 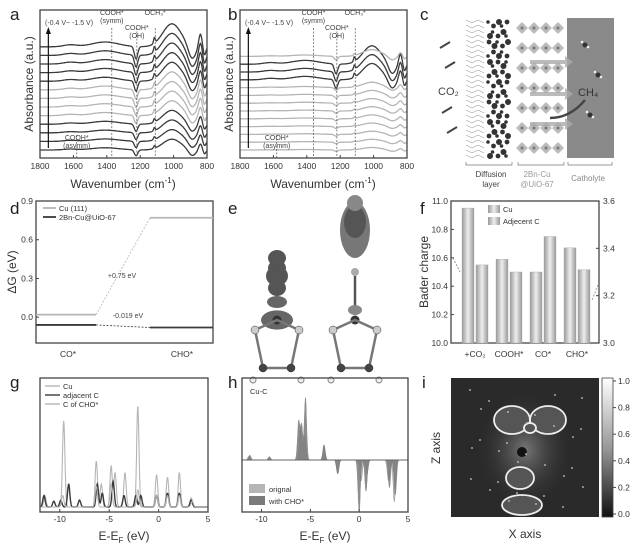 I want to click on ring-atom, so click(x=369, y=368).